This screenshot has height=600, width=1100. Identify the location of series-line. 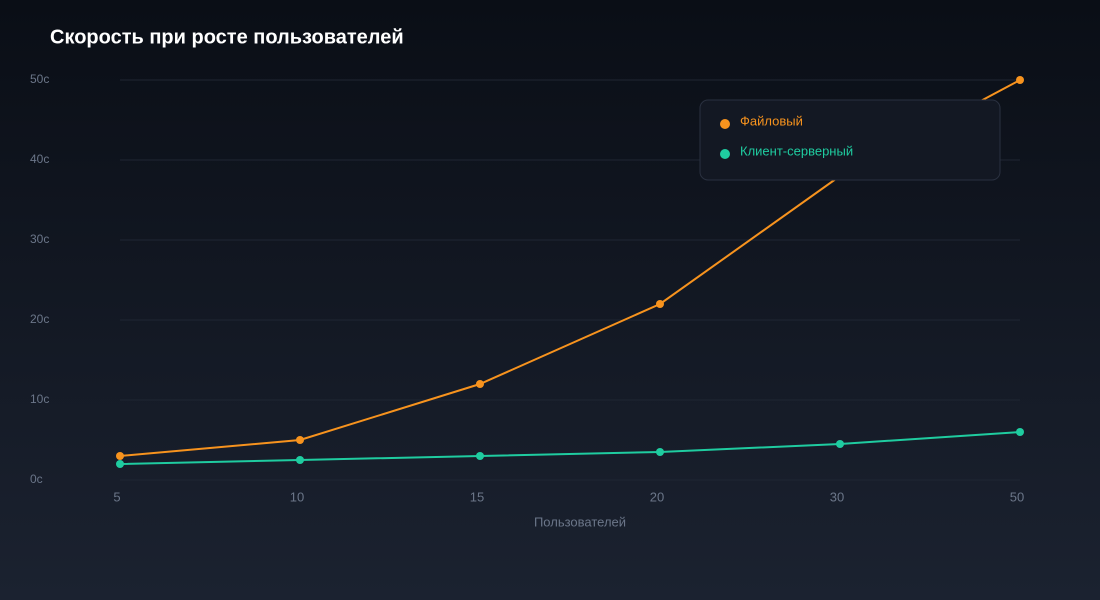
(570, 448).